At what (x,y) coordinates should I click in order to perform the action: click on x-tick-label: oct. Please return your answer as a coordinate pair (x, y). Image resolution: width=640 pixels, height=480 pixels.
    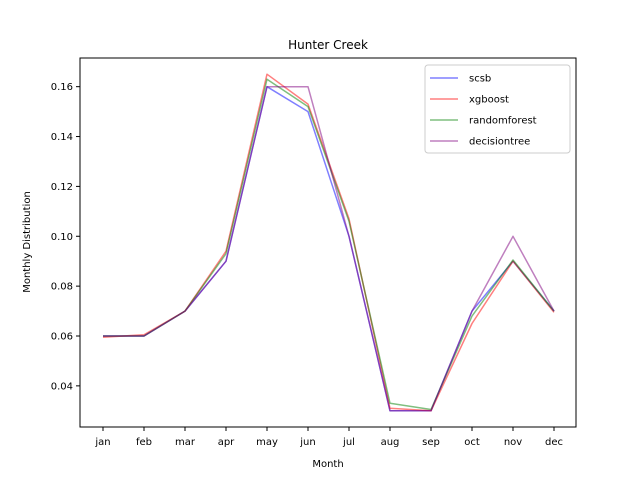
    Looking at the image, I should click on (472, 442).